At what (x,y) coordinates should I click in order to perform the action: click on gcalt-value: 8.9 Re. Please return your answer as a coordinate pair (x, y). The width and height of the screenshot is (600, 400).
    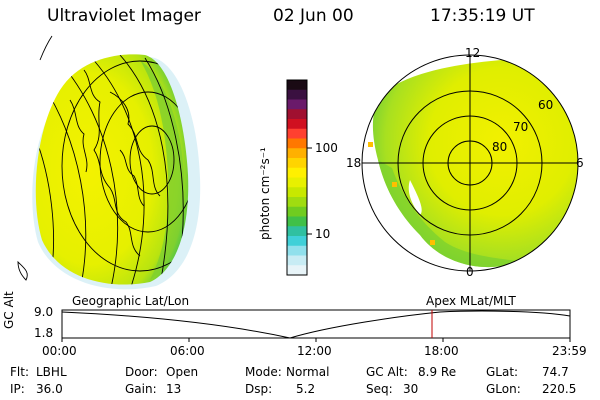
    Looking at the image, I should click on (437, 372).